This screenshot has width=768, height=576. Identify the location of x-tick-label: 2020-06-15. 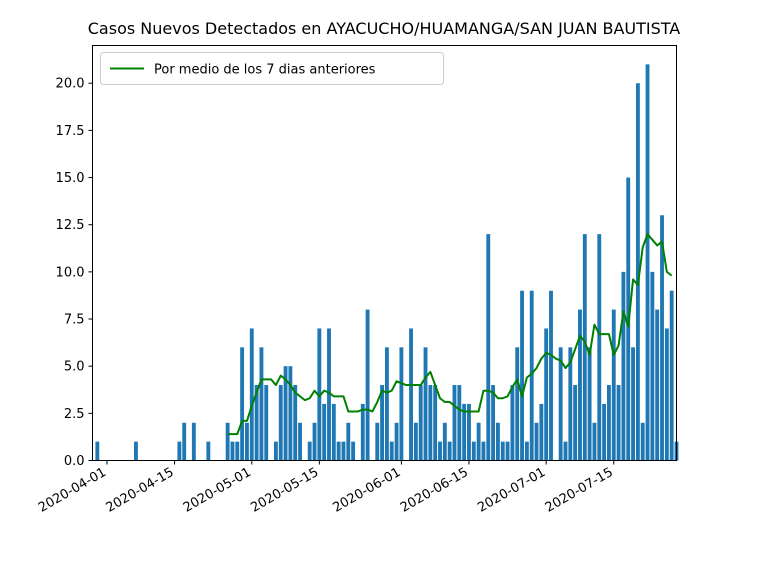
(434, 490).